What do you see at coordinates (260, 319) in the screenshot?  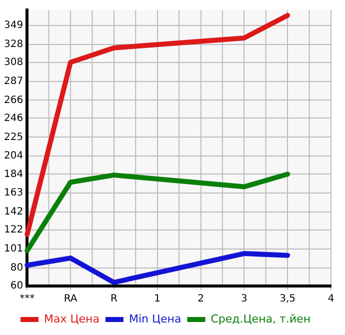 I see `legend-label: Сред.Цена, т.йен` at bounding box center [260, 319].